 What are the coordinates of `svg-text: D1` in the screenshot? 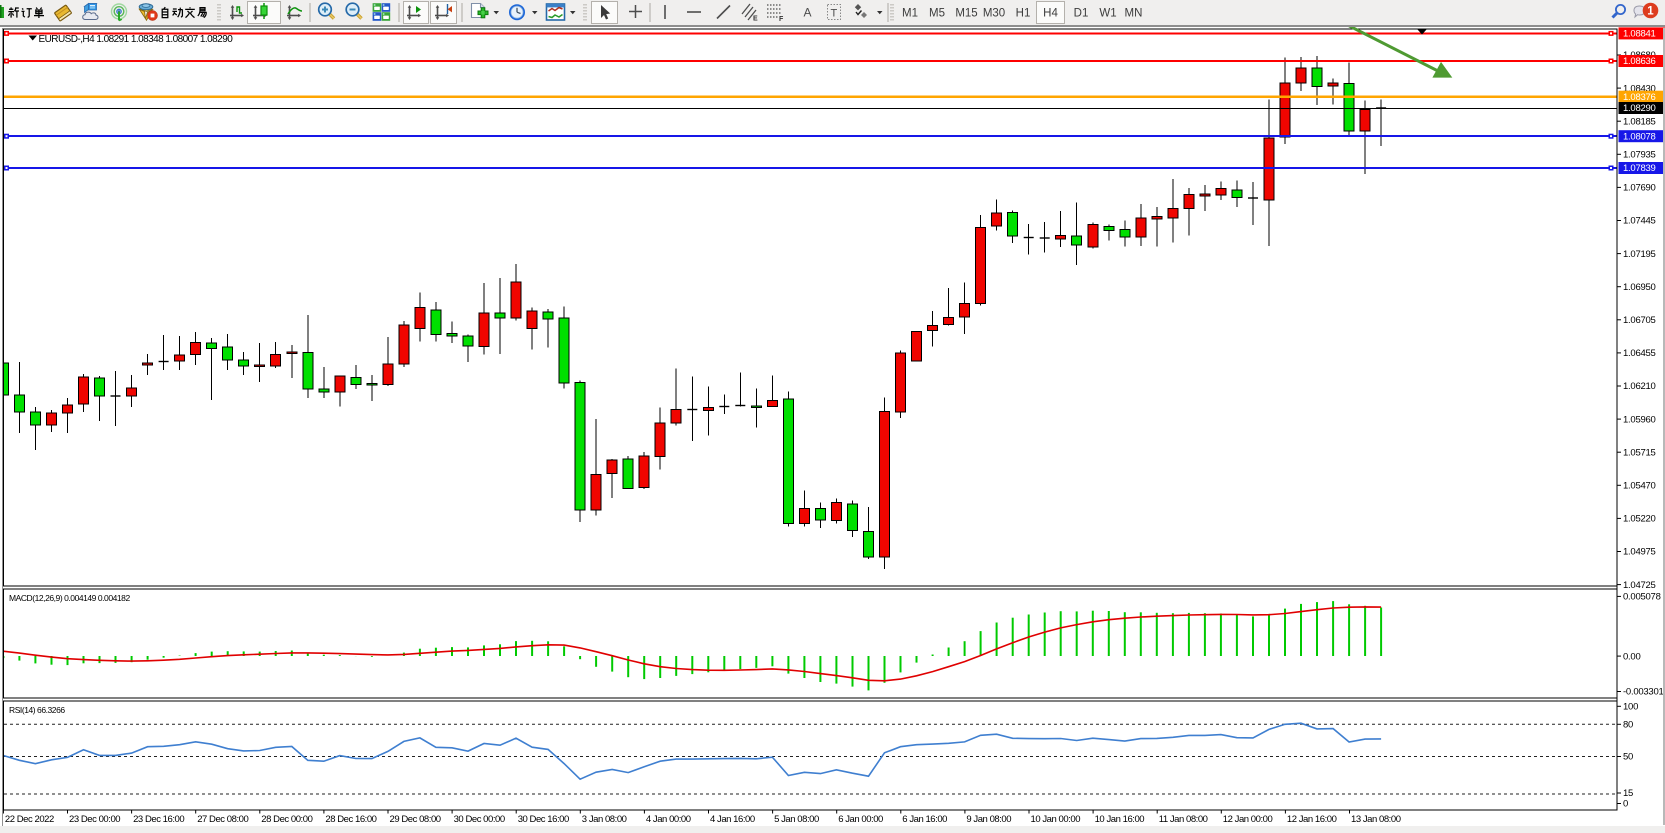 It's located at (1081, 14).